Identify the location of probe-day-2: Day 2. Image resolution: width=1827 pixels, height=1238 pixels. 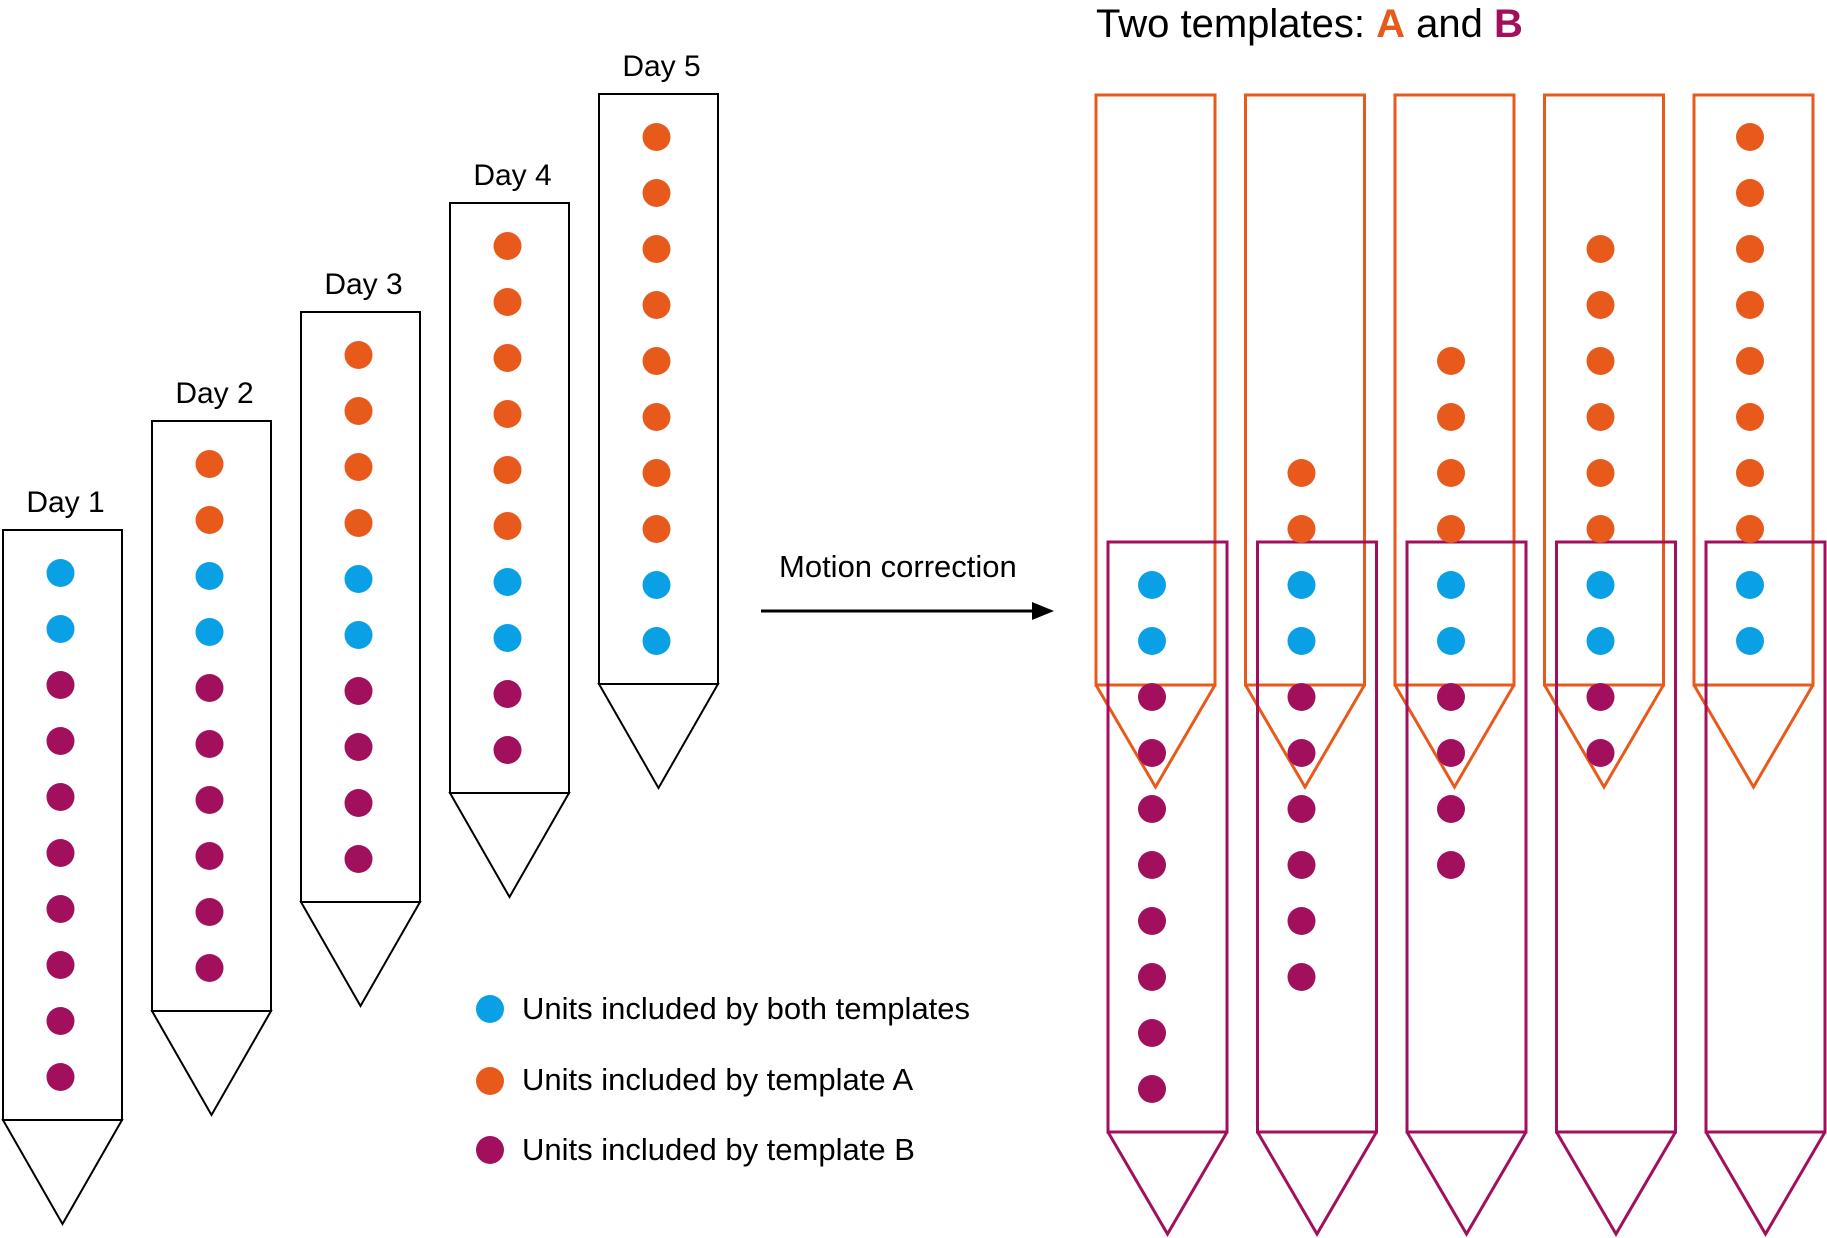
(211, 747).